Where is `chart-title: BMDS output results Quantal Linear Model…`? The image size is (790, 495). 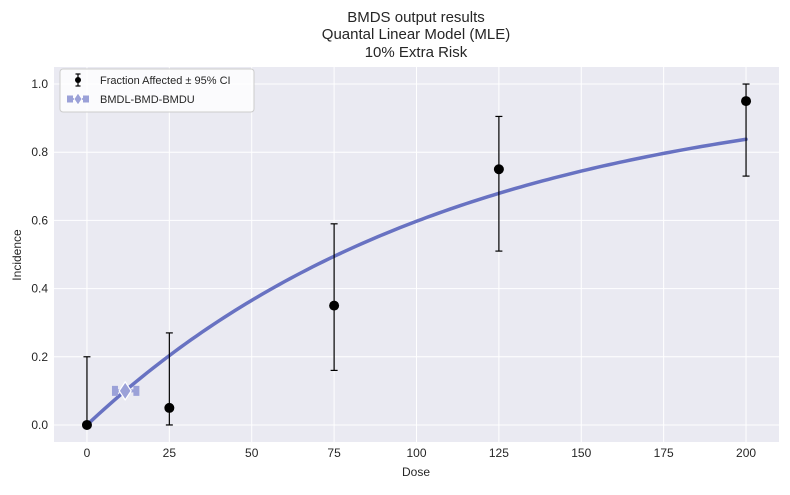 chart-title: BMDS output results Quantal Linear Model… is located at coordinates (416, 35).